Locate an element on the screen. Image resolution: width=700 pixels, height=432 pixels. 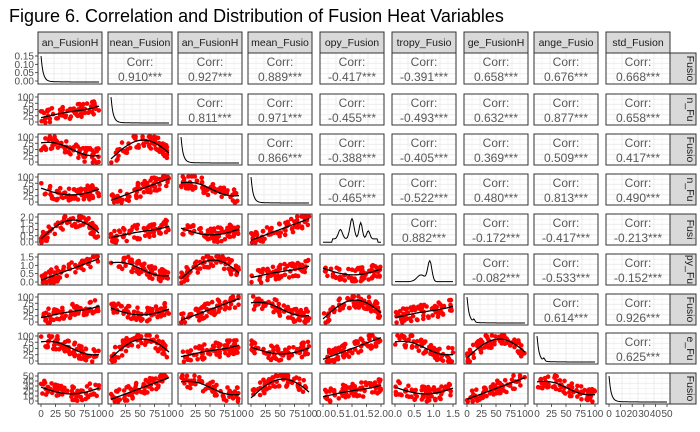
y-tick-label: 0 is located at coordinates (31, 123).